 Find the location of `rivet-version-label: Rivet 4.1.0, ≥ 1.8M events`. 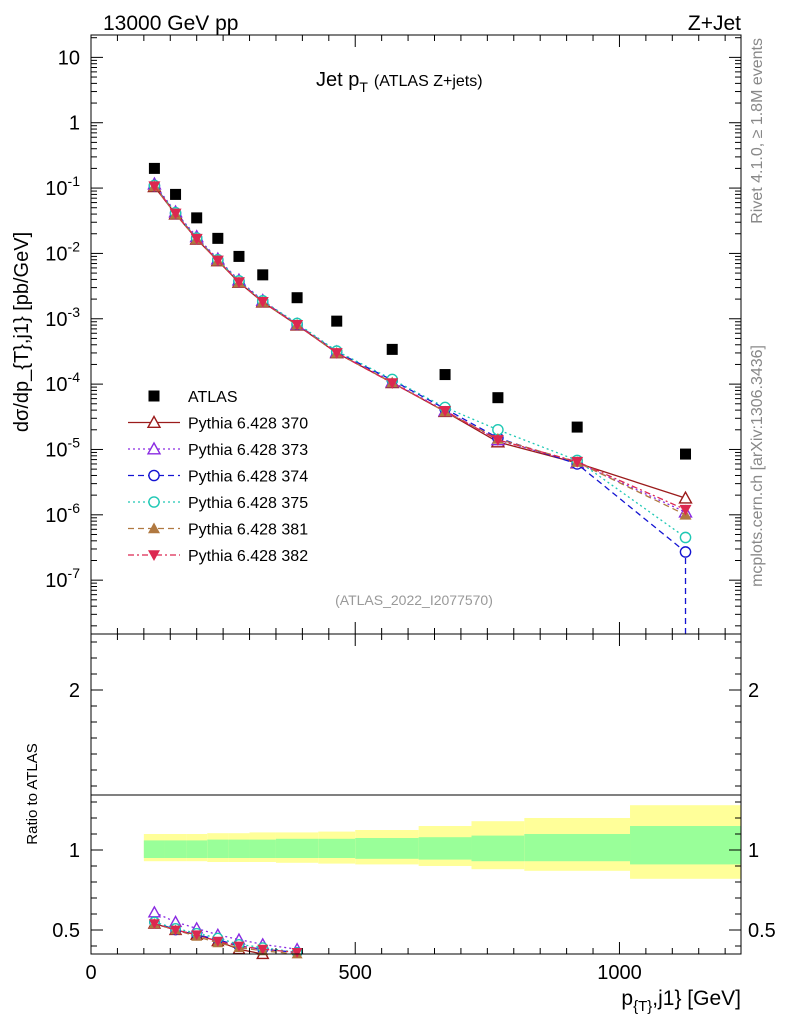

rivet-version-label: Rivet 4.1.0, ≥ 1.8M events is located at coordinates (757, 131).